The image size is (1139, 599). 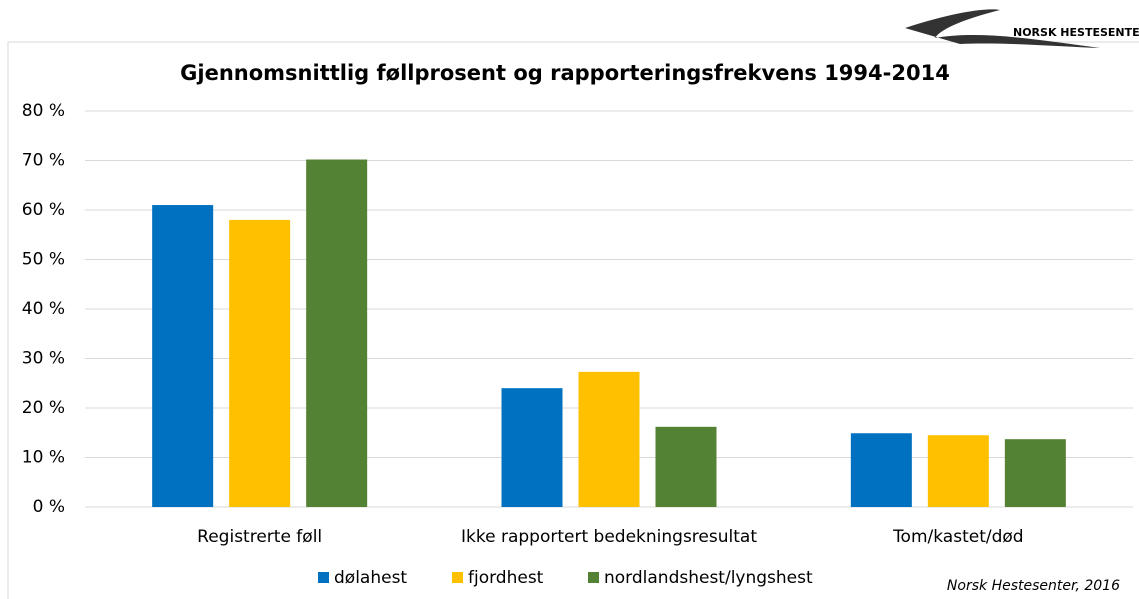 What do you see at coordinates (43, 210) in the screenshot?
I see `y-tick-label: 60 %` at bounding box center [43, 210].